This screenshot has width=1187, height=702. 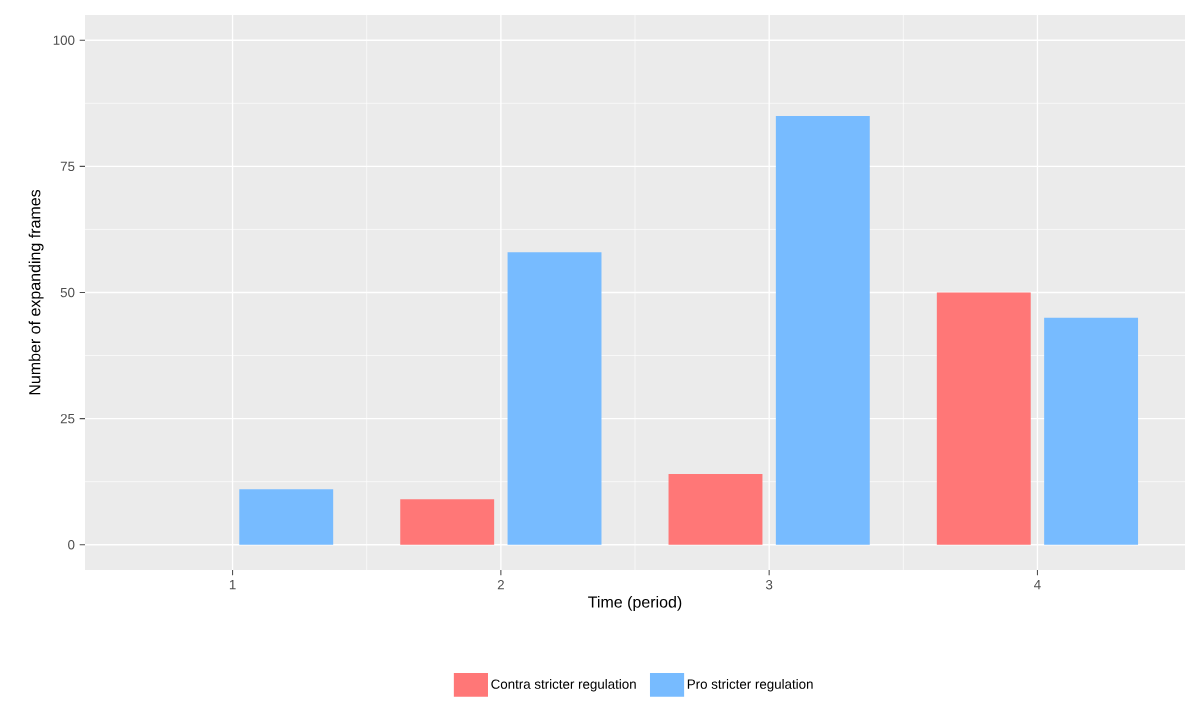 What do you see at coordinates (67, 166) in the screenshot?
I see `y-tick-label: 75` at bounding box center [67, 166].